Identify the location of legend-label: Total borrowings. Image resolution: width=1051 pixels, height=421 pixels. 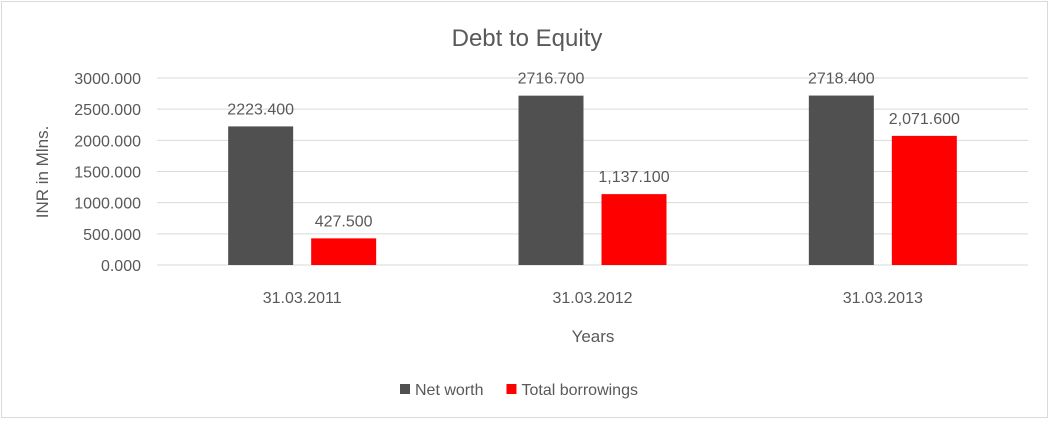
(579, 390).